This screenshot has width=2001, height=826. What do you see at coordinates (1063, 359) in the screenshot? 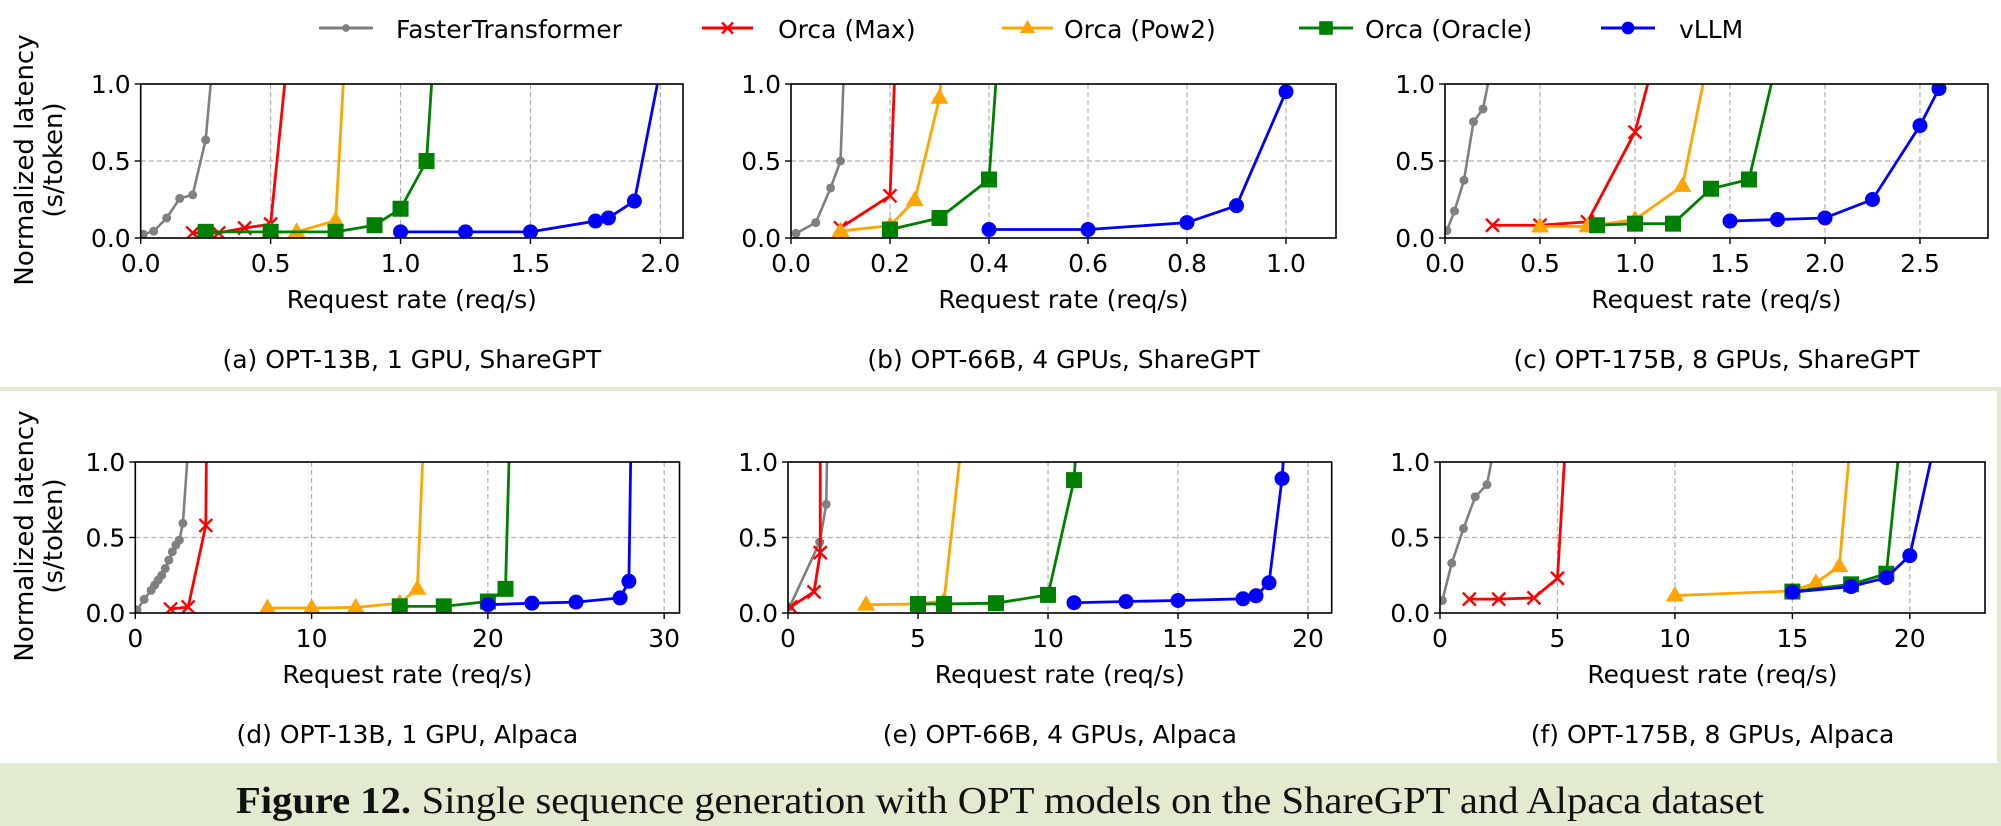
I see `subfigure-caption: (b) OPT-66B, 4 GPUs, ShareGPT` at bounding box center [1063, 359].